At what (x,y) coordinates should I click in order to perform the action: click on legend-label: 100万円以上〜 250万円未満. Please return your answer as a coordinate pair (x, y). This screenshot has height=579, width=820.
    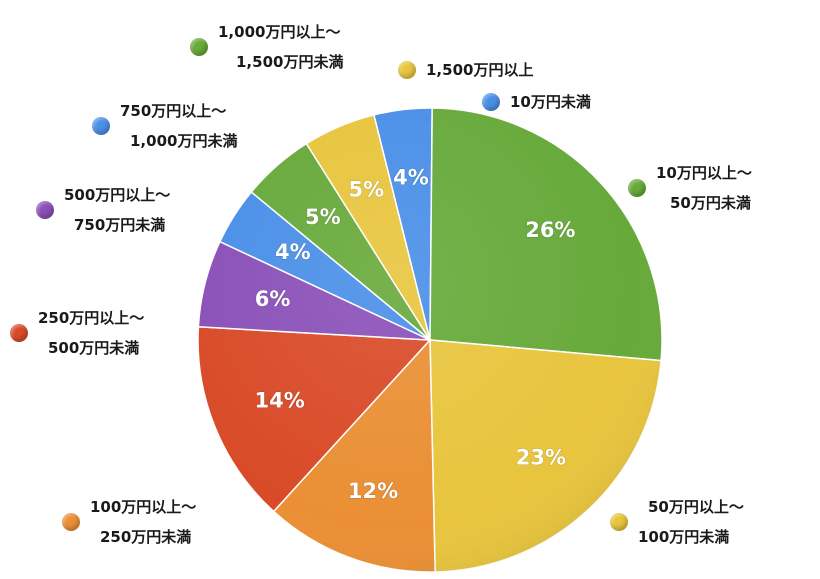
    Looking at the image, I should click on (143, 522).